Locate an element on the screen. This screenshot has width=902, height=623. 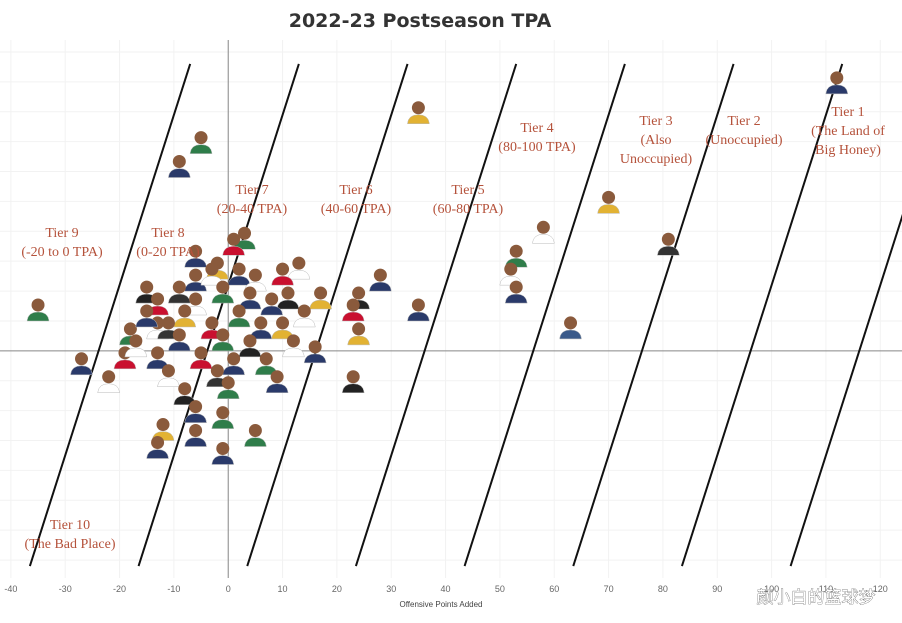
x-tick-label: -10 is located at coordinates (173, 589).